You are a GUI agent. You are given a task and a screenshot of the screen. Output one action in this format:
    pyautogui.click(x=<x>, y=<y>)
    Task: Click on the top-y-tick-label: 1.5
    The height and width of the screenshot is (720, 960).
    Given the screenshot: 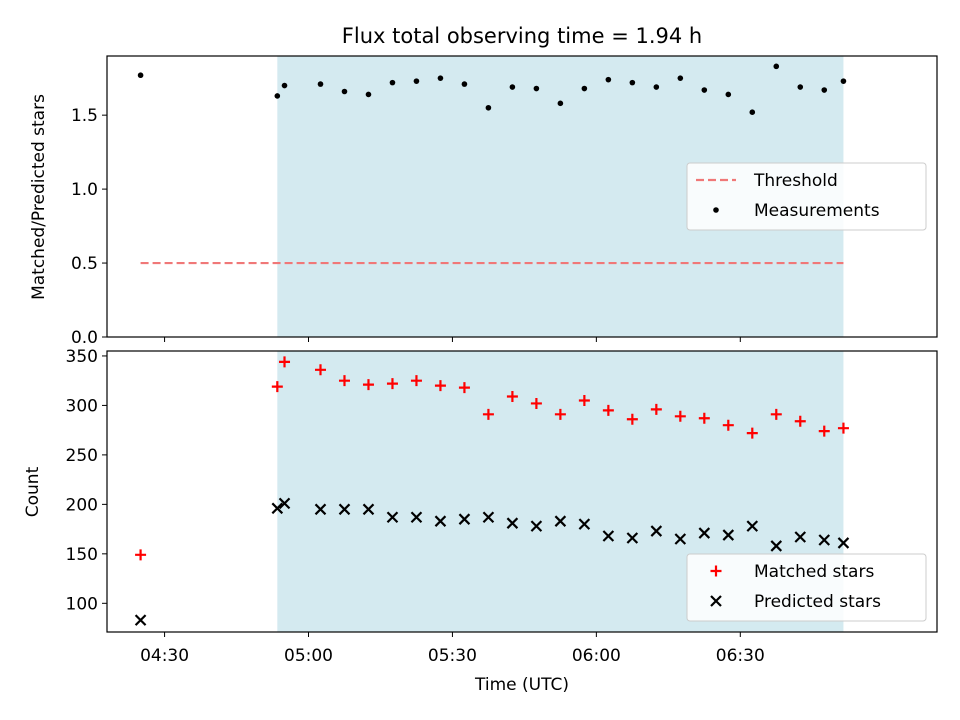 What is the action you would take?
    pyautogui.click(x=84, y=116)
    